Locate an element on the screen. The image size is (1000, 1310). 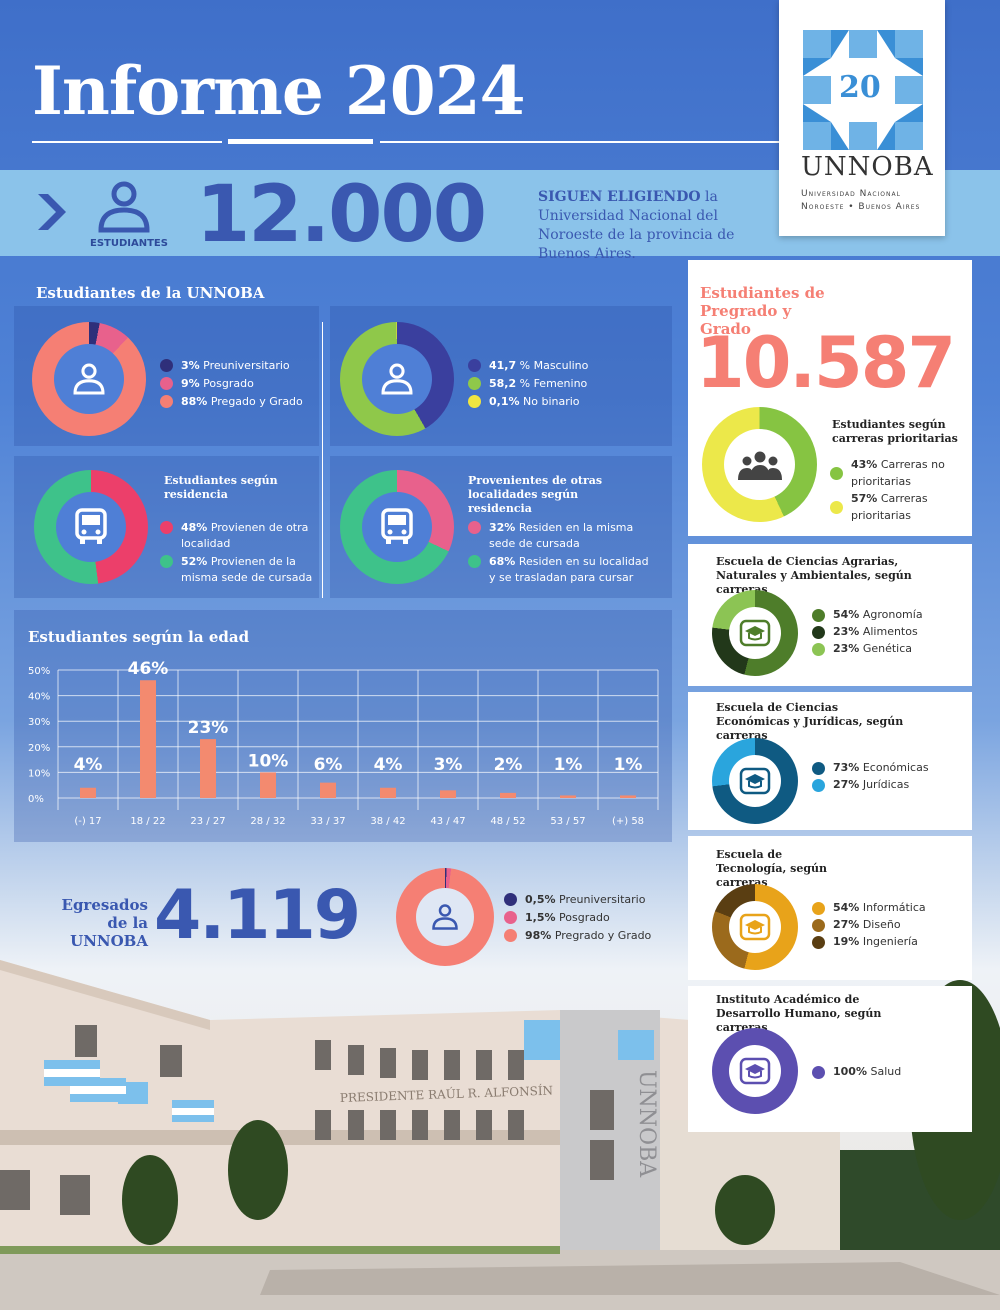
legend-item: 0,5% Preuniversitario is located at coordinates (589, 900).